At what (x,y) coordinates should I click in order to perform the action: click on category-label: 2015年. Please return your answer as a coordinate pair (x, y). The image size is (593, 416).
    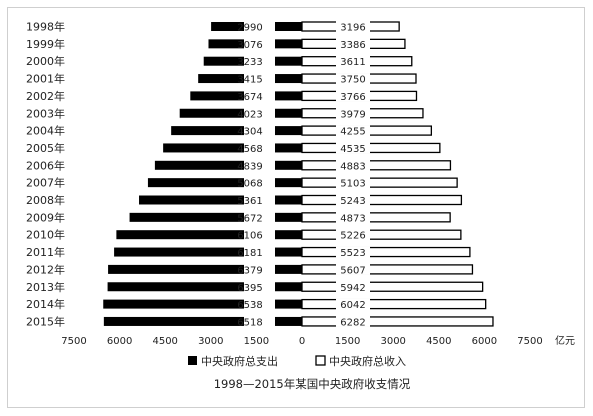
    Looking at the image, I should click on (45, 321).